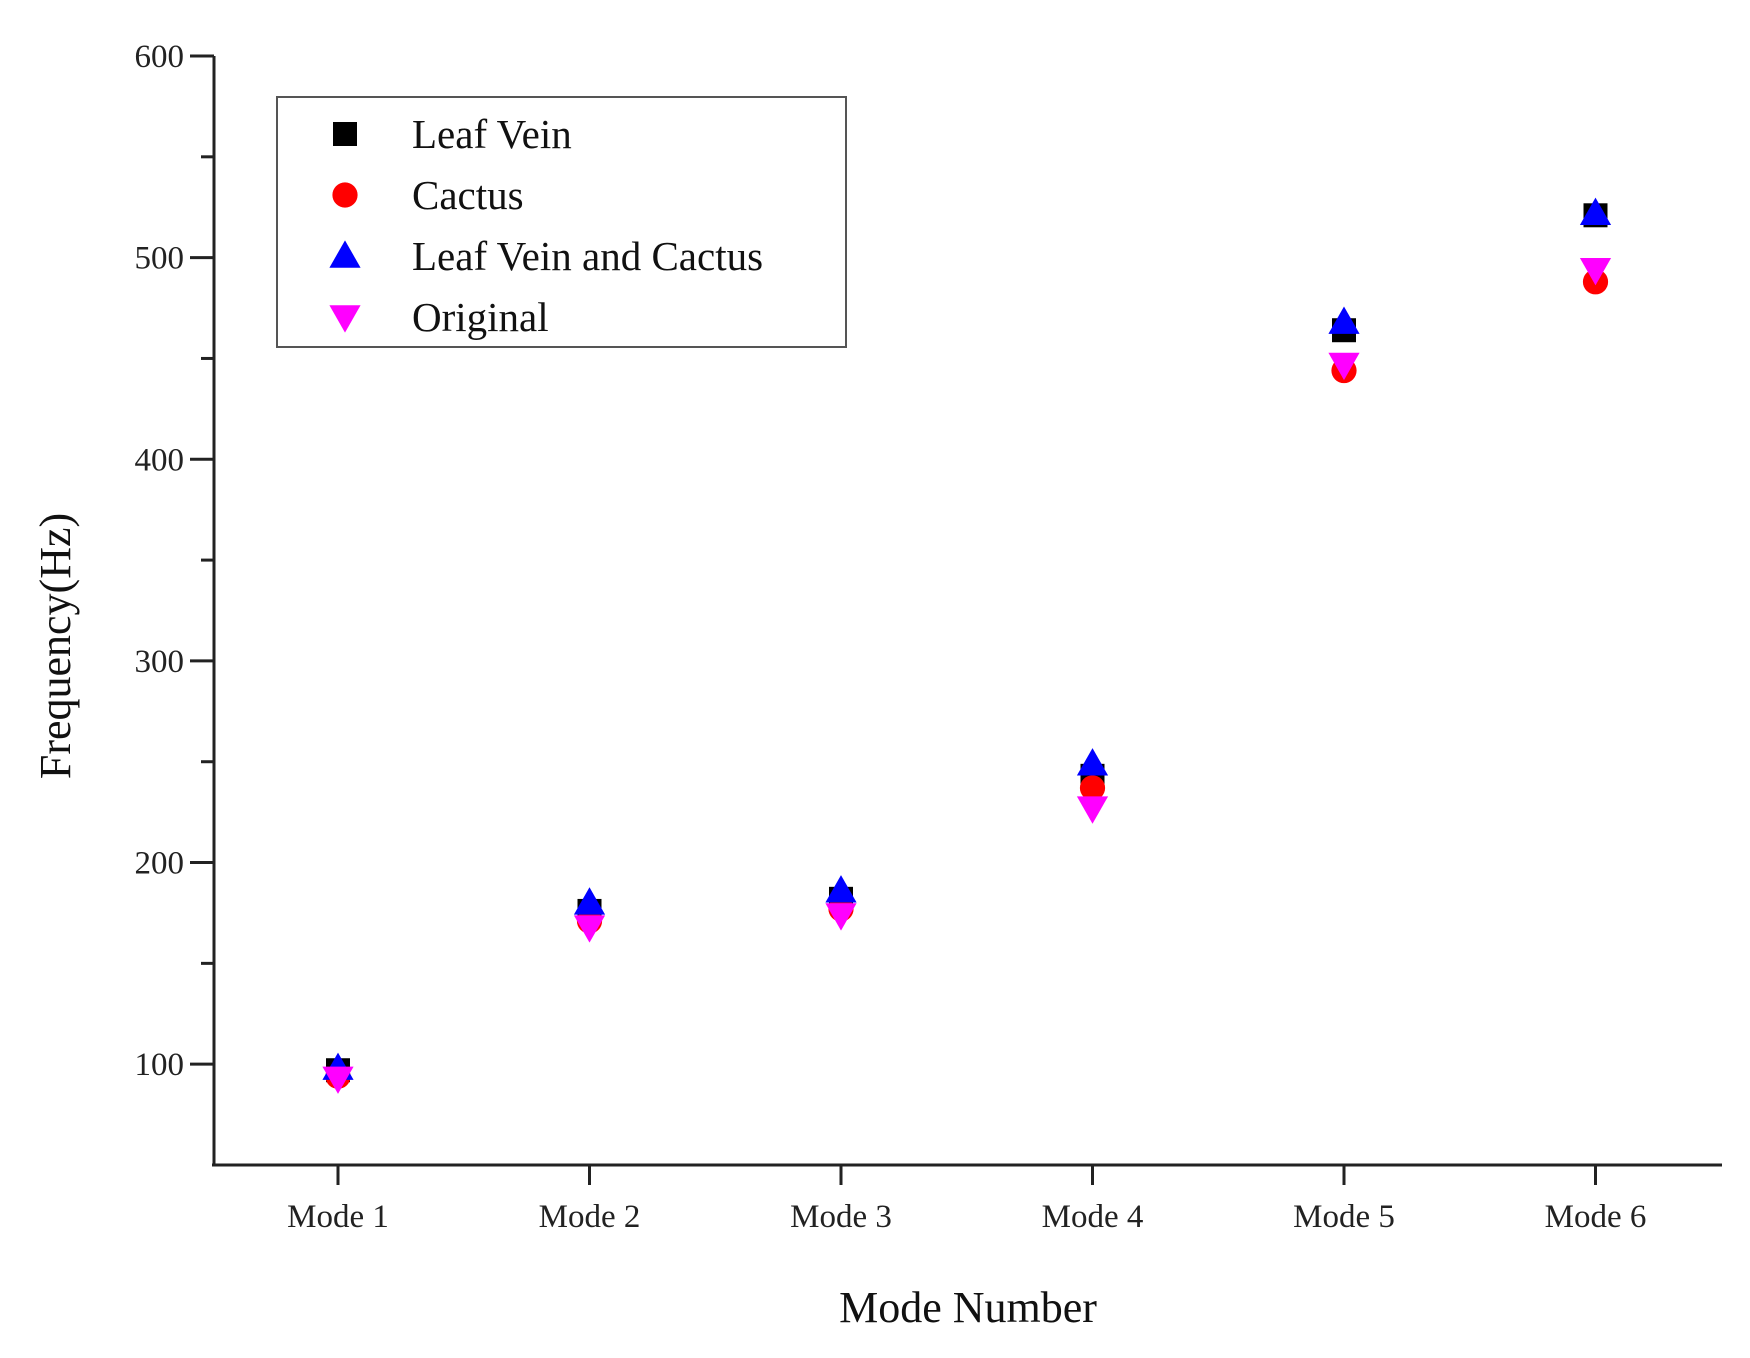 The width and height of the screenshot is (1750, 1358). What do you see at coordinates (345, 134) in the screenshot?
I see `legend-symbol-square` at bounding box center [345, 134].